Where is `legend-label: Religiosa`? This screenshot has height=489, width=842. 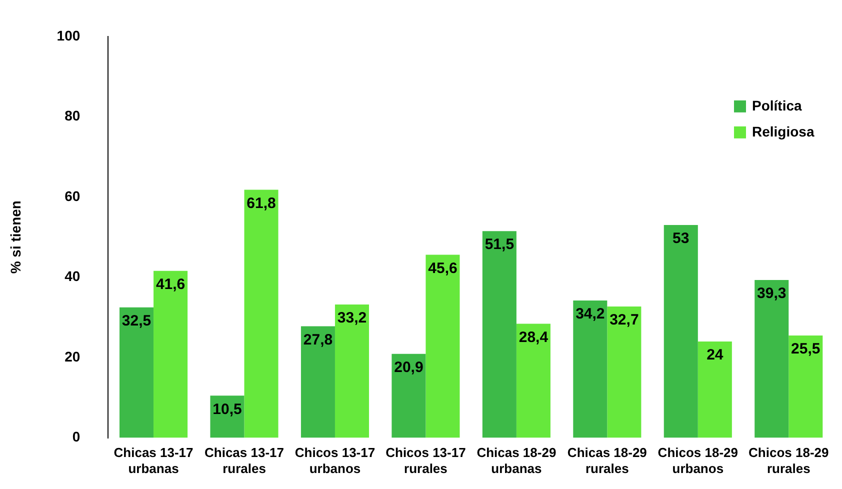
legend-label: Religiosa is located at coordinates (783, 131).